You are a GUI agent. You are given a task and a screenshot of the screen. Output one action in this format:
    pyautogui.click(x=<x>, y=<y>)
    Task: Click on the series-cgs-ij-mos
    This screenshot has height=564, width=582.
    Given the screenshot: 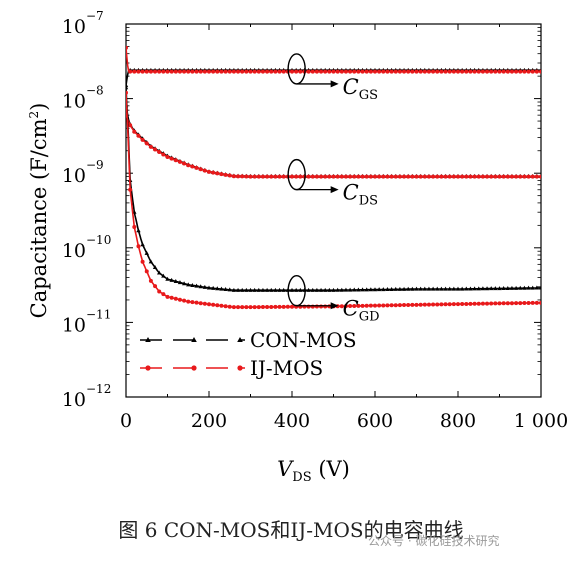 What is the action you would take?
    pyautogui.click(x=333, y=59)
    